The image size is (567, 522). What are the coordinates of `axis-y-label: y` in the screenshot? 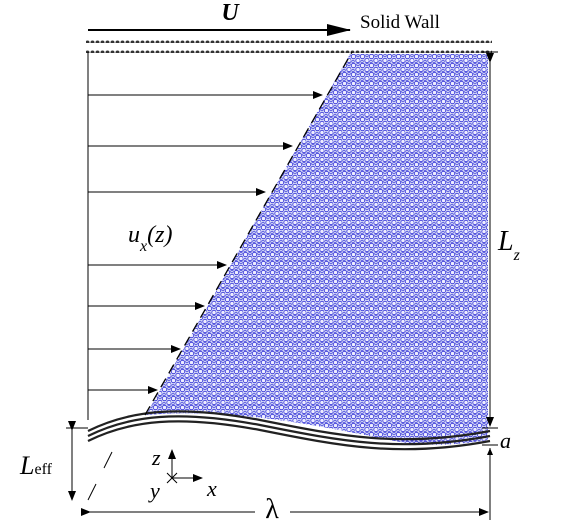 It's located at (154, 490).